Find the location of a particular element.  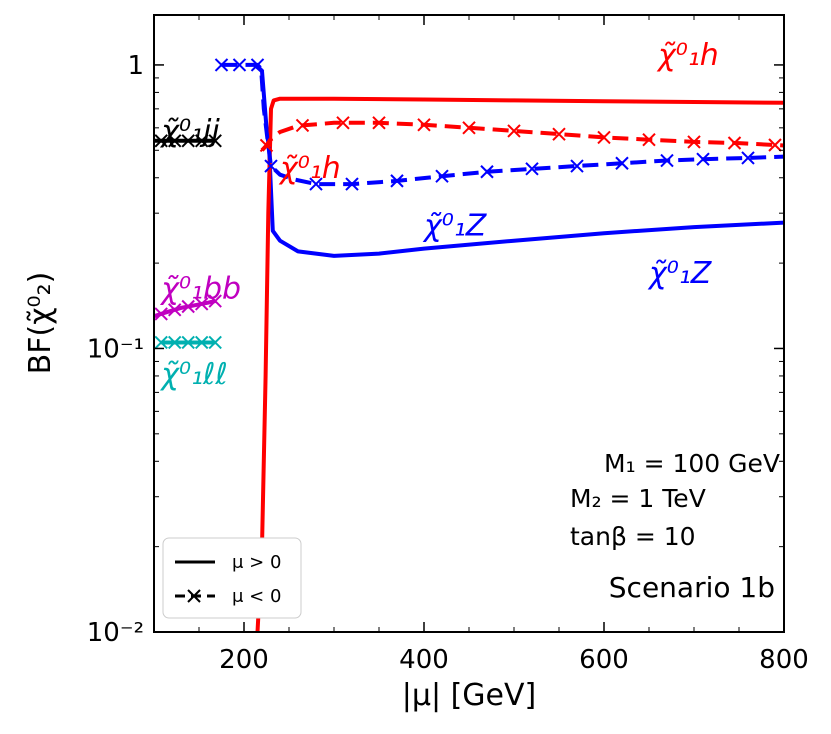

x-tick-label: 400 is located at coordinates (424, 660).